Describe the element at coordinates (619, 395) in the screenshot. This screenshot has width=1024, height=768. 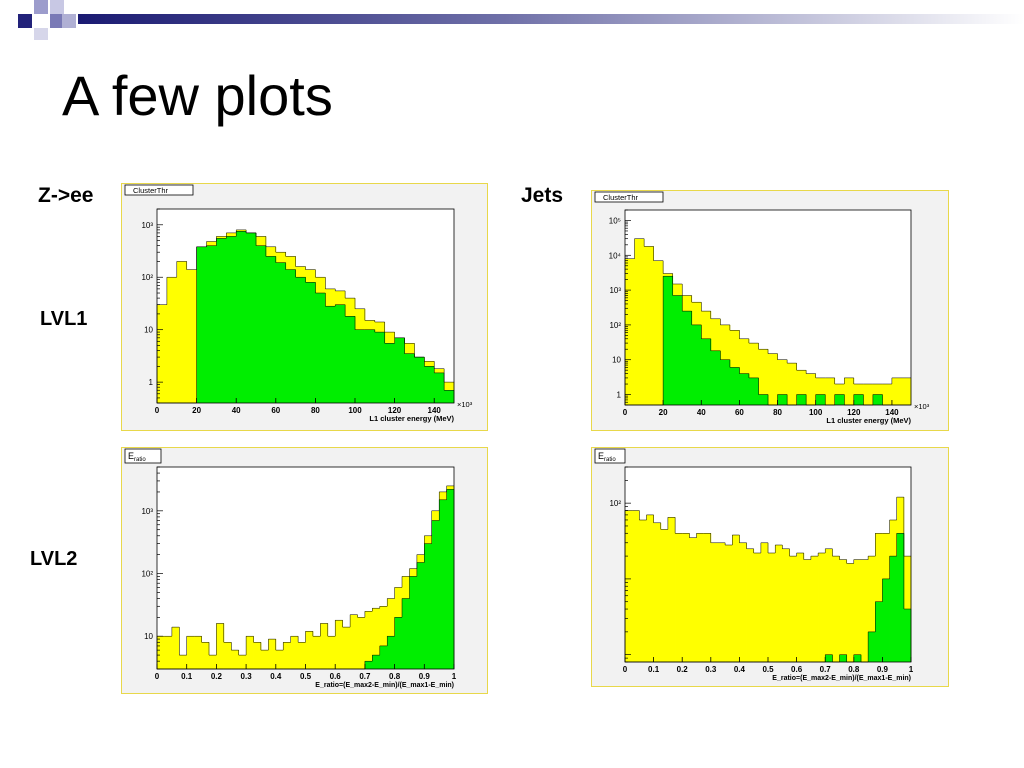
I see `y-tick-label: 1` at that location.